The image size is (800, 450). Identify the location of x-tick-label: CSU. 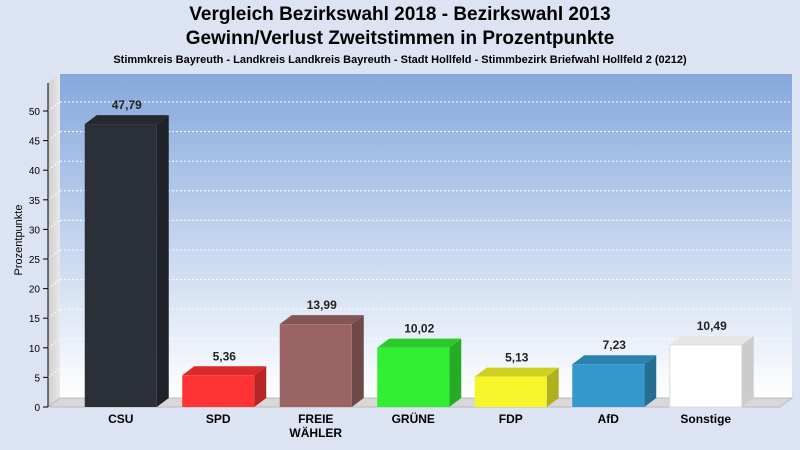
(120, 419).